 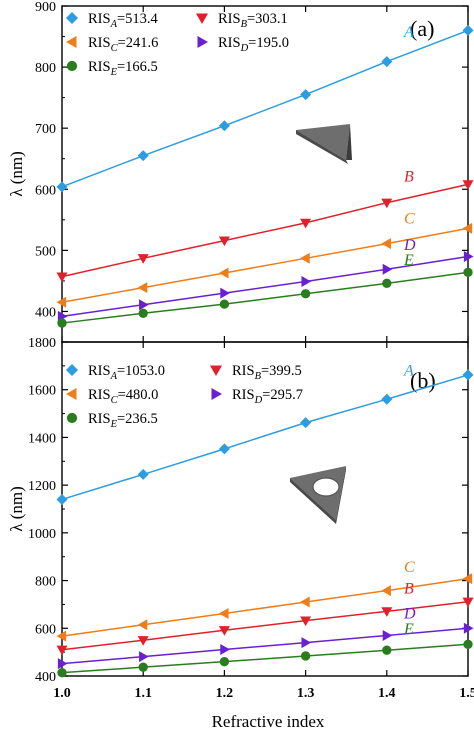 I want to click on x-tick-label: 1.3, so click(x=306, y=693).